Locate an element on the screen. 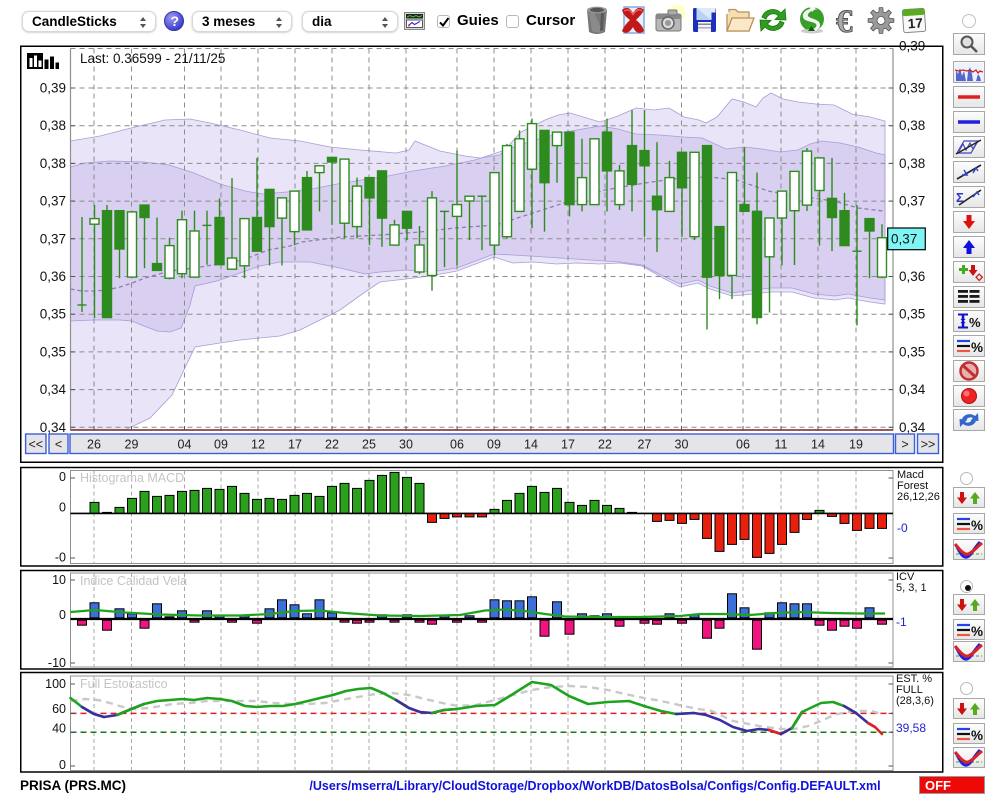 This screenshot has height=800, width=1000. svg-text: 26,12,26 is located at coordinates (918, 497).